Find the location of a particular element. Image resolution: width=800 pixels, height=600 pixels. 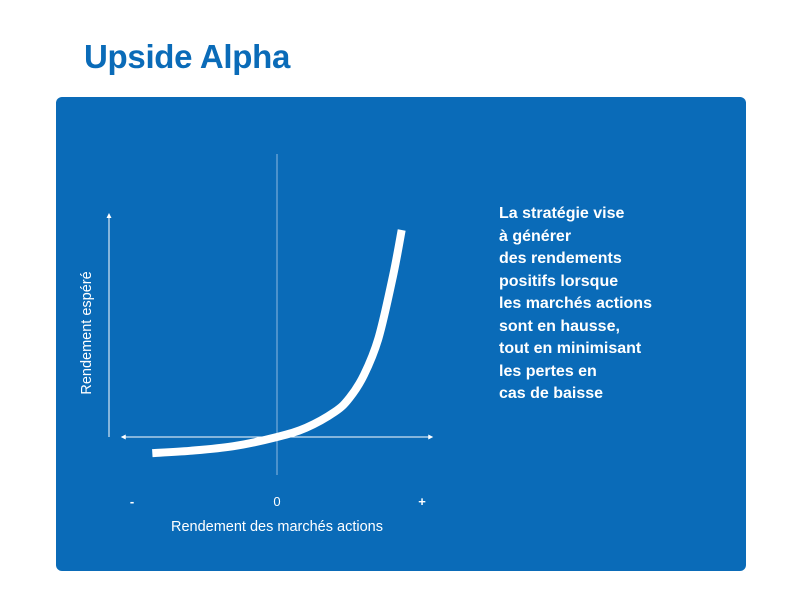

description-line: La stratégie vise is located at coordinates (562, 213).